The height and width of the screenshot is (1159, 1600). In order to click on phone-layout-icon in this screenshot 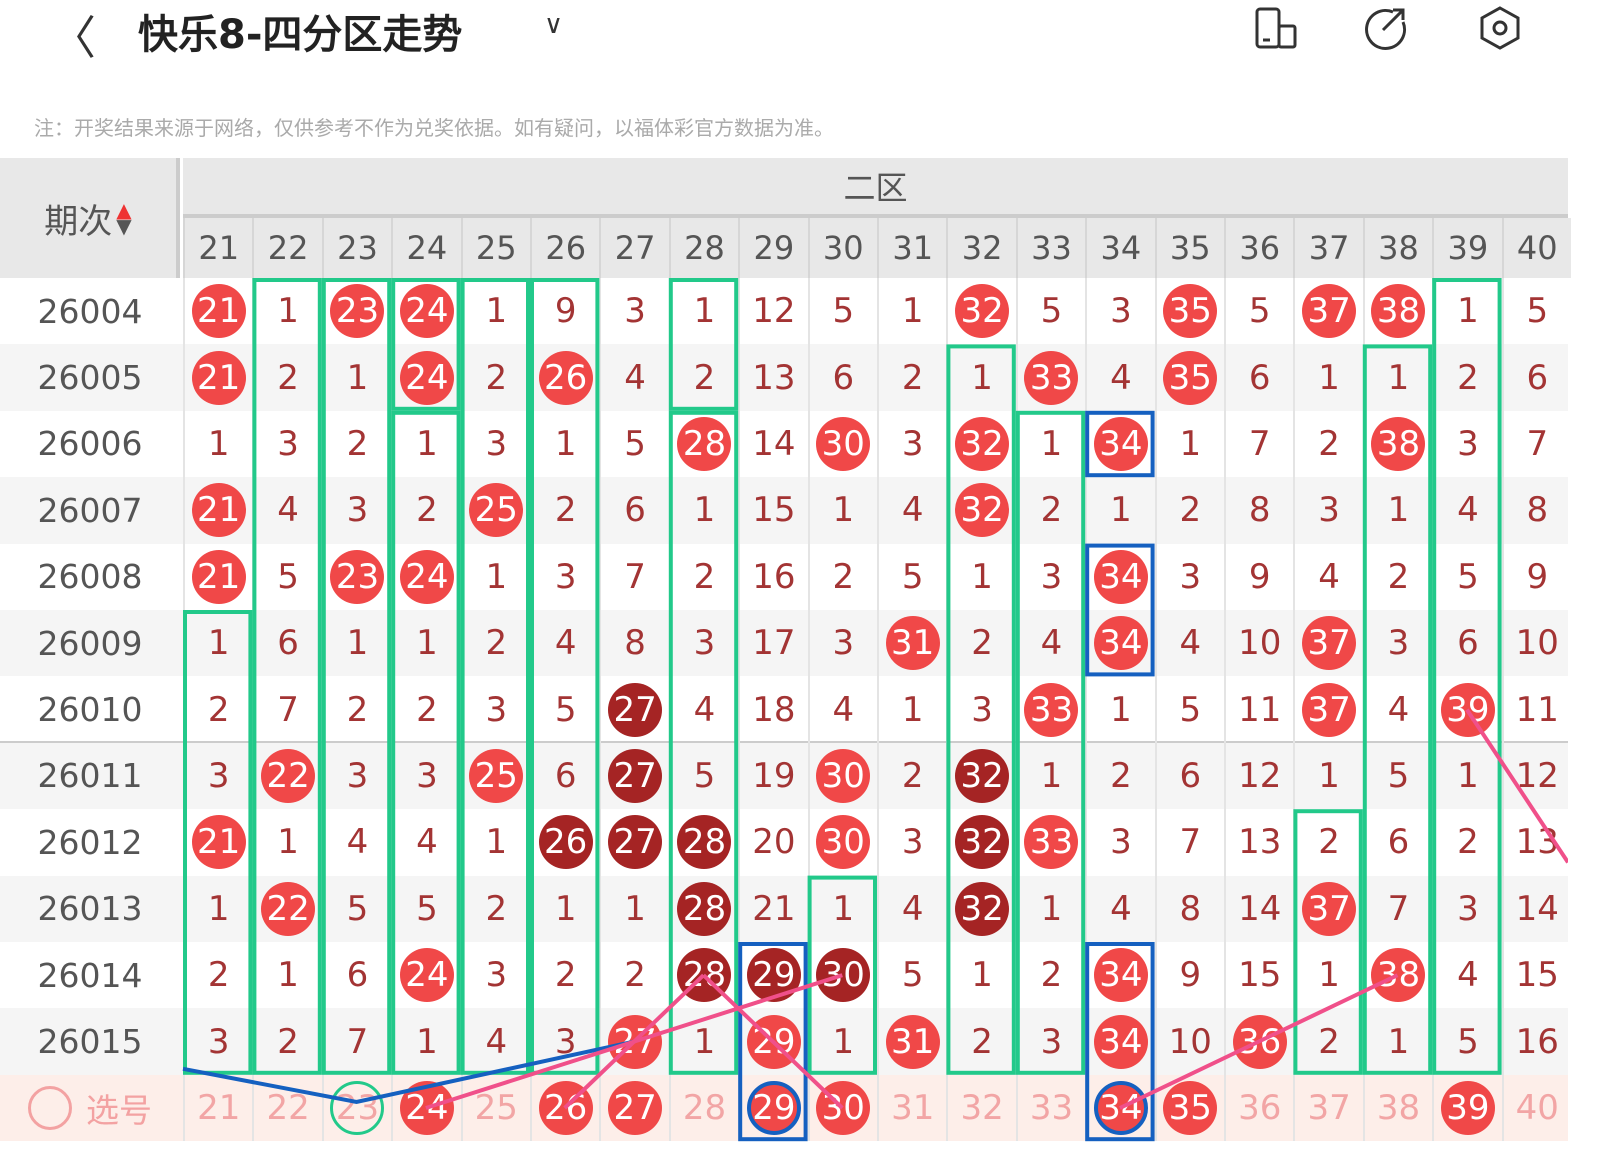, I will do `click(1276, 28)`.